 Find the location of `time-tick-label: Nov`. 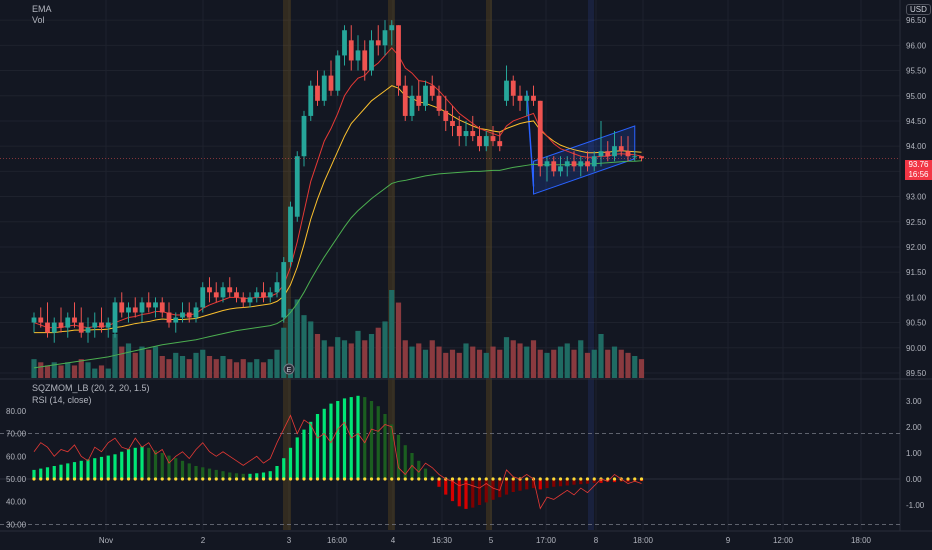

time-tick-label: Nov is located at coordinates (106, 540).